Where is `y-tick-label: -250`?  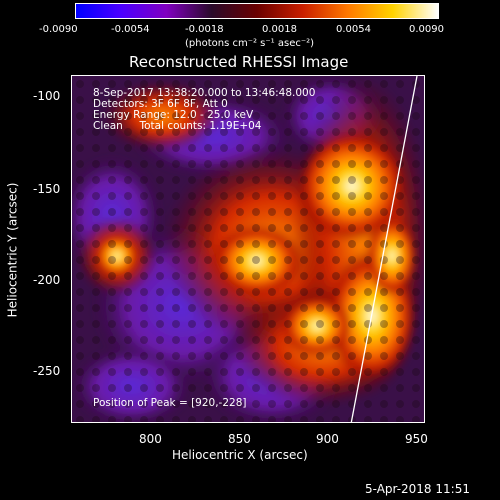 y-tick-label: -250 is located at coordinates (46, 371).